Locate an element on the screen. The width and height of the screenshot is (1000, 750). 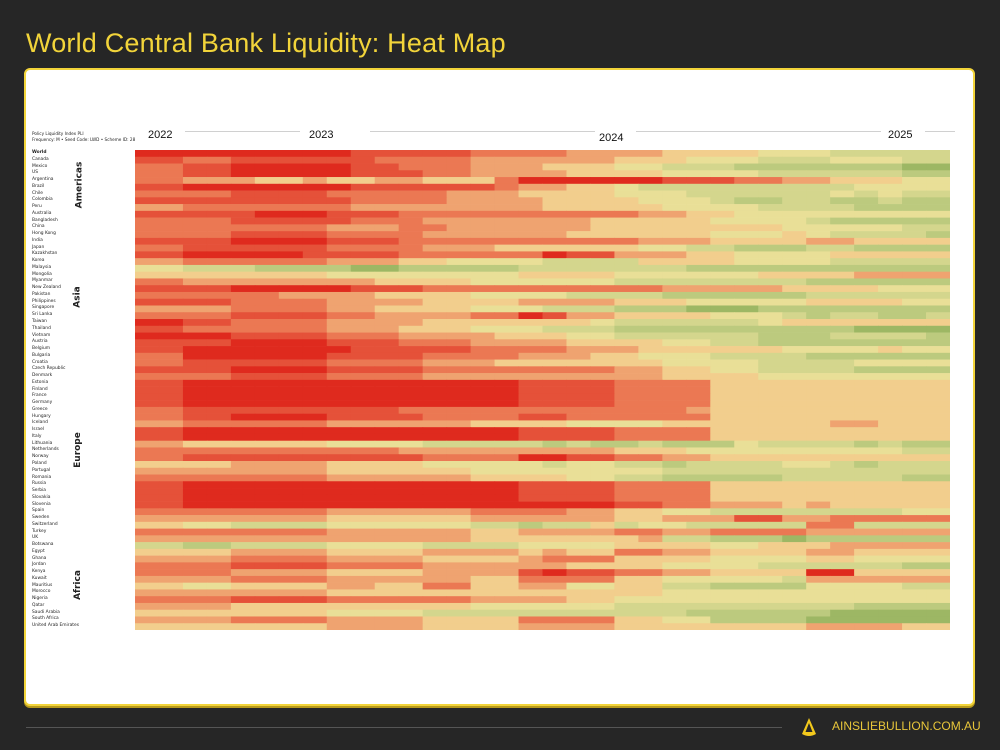
row-label: Bangladesh is located at coordinates (45, 220).